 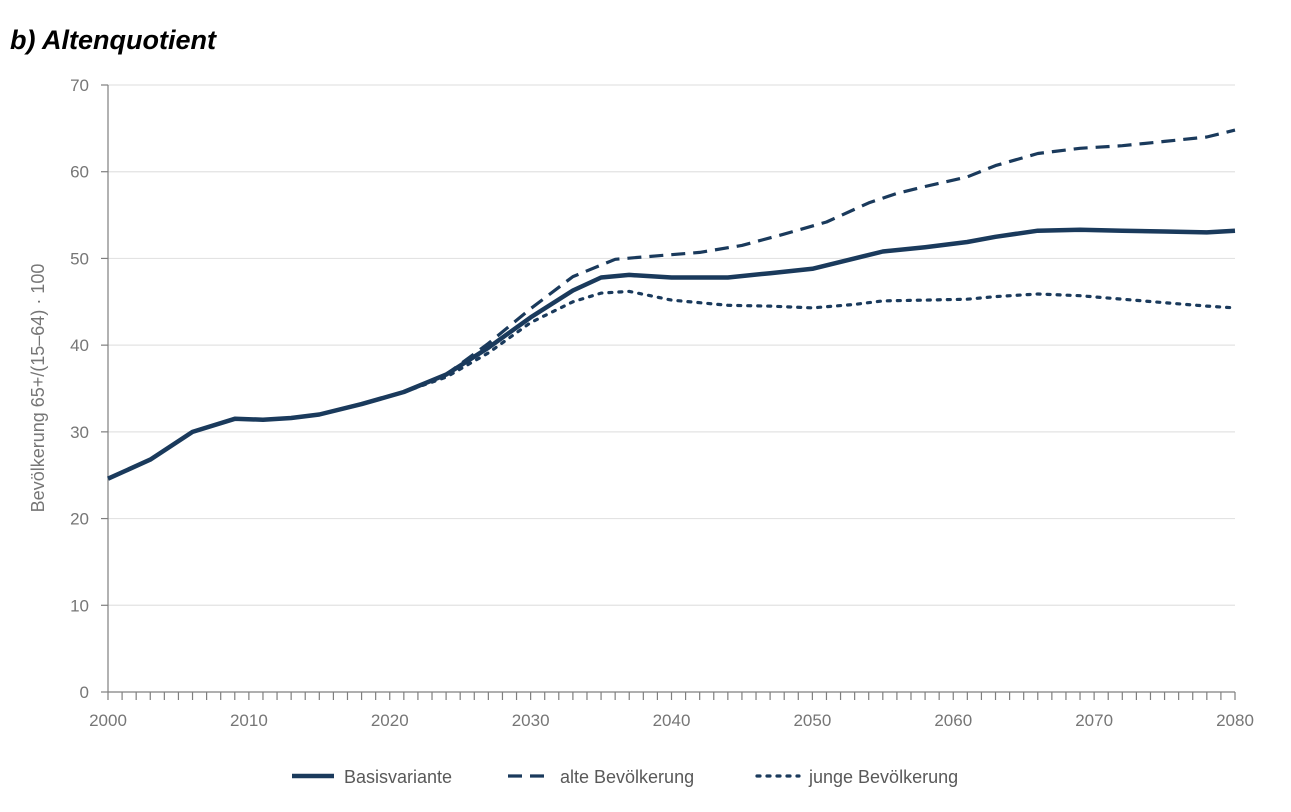 What do you see at coordinates (398, 777) in the screenshot?
I see `legend-label-0: Basisvariante` at bounding box center [398, 777].